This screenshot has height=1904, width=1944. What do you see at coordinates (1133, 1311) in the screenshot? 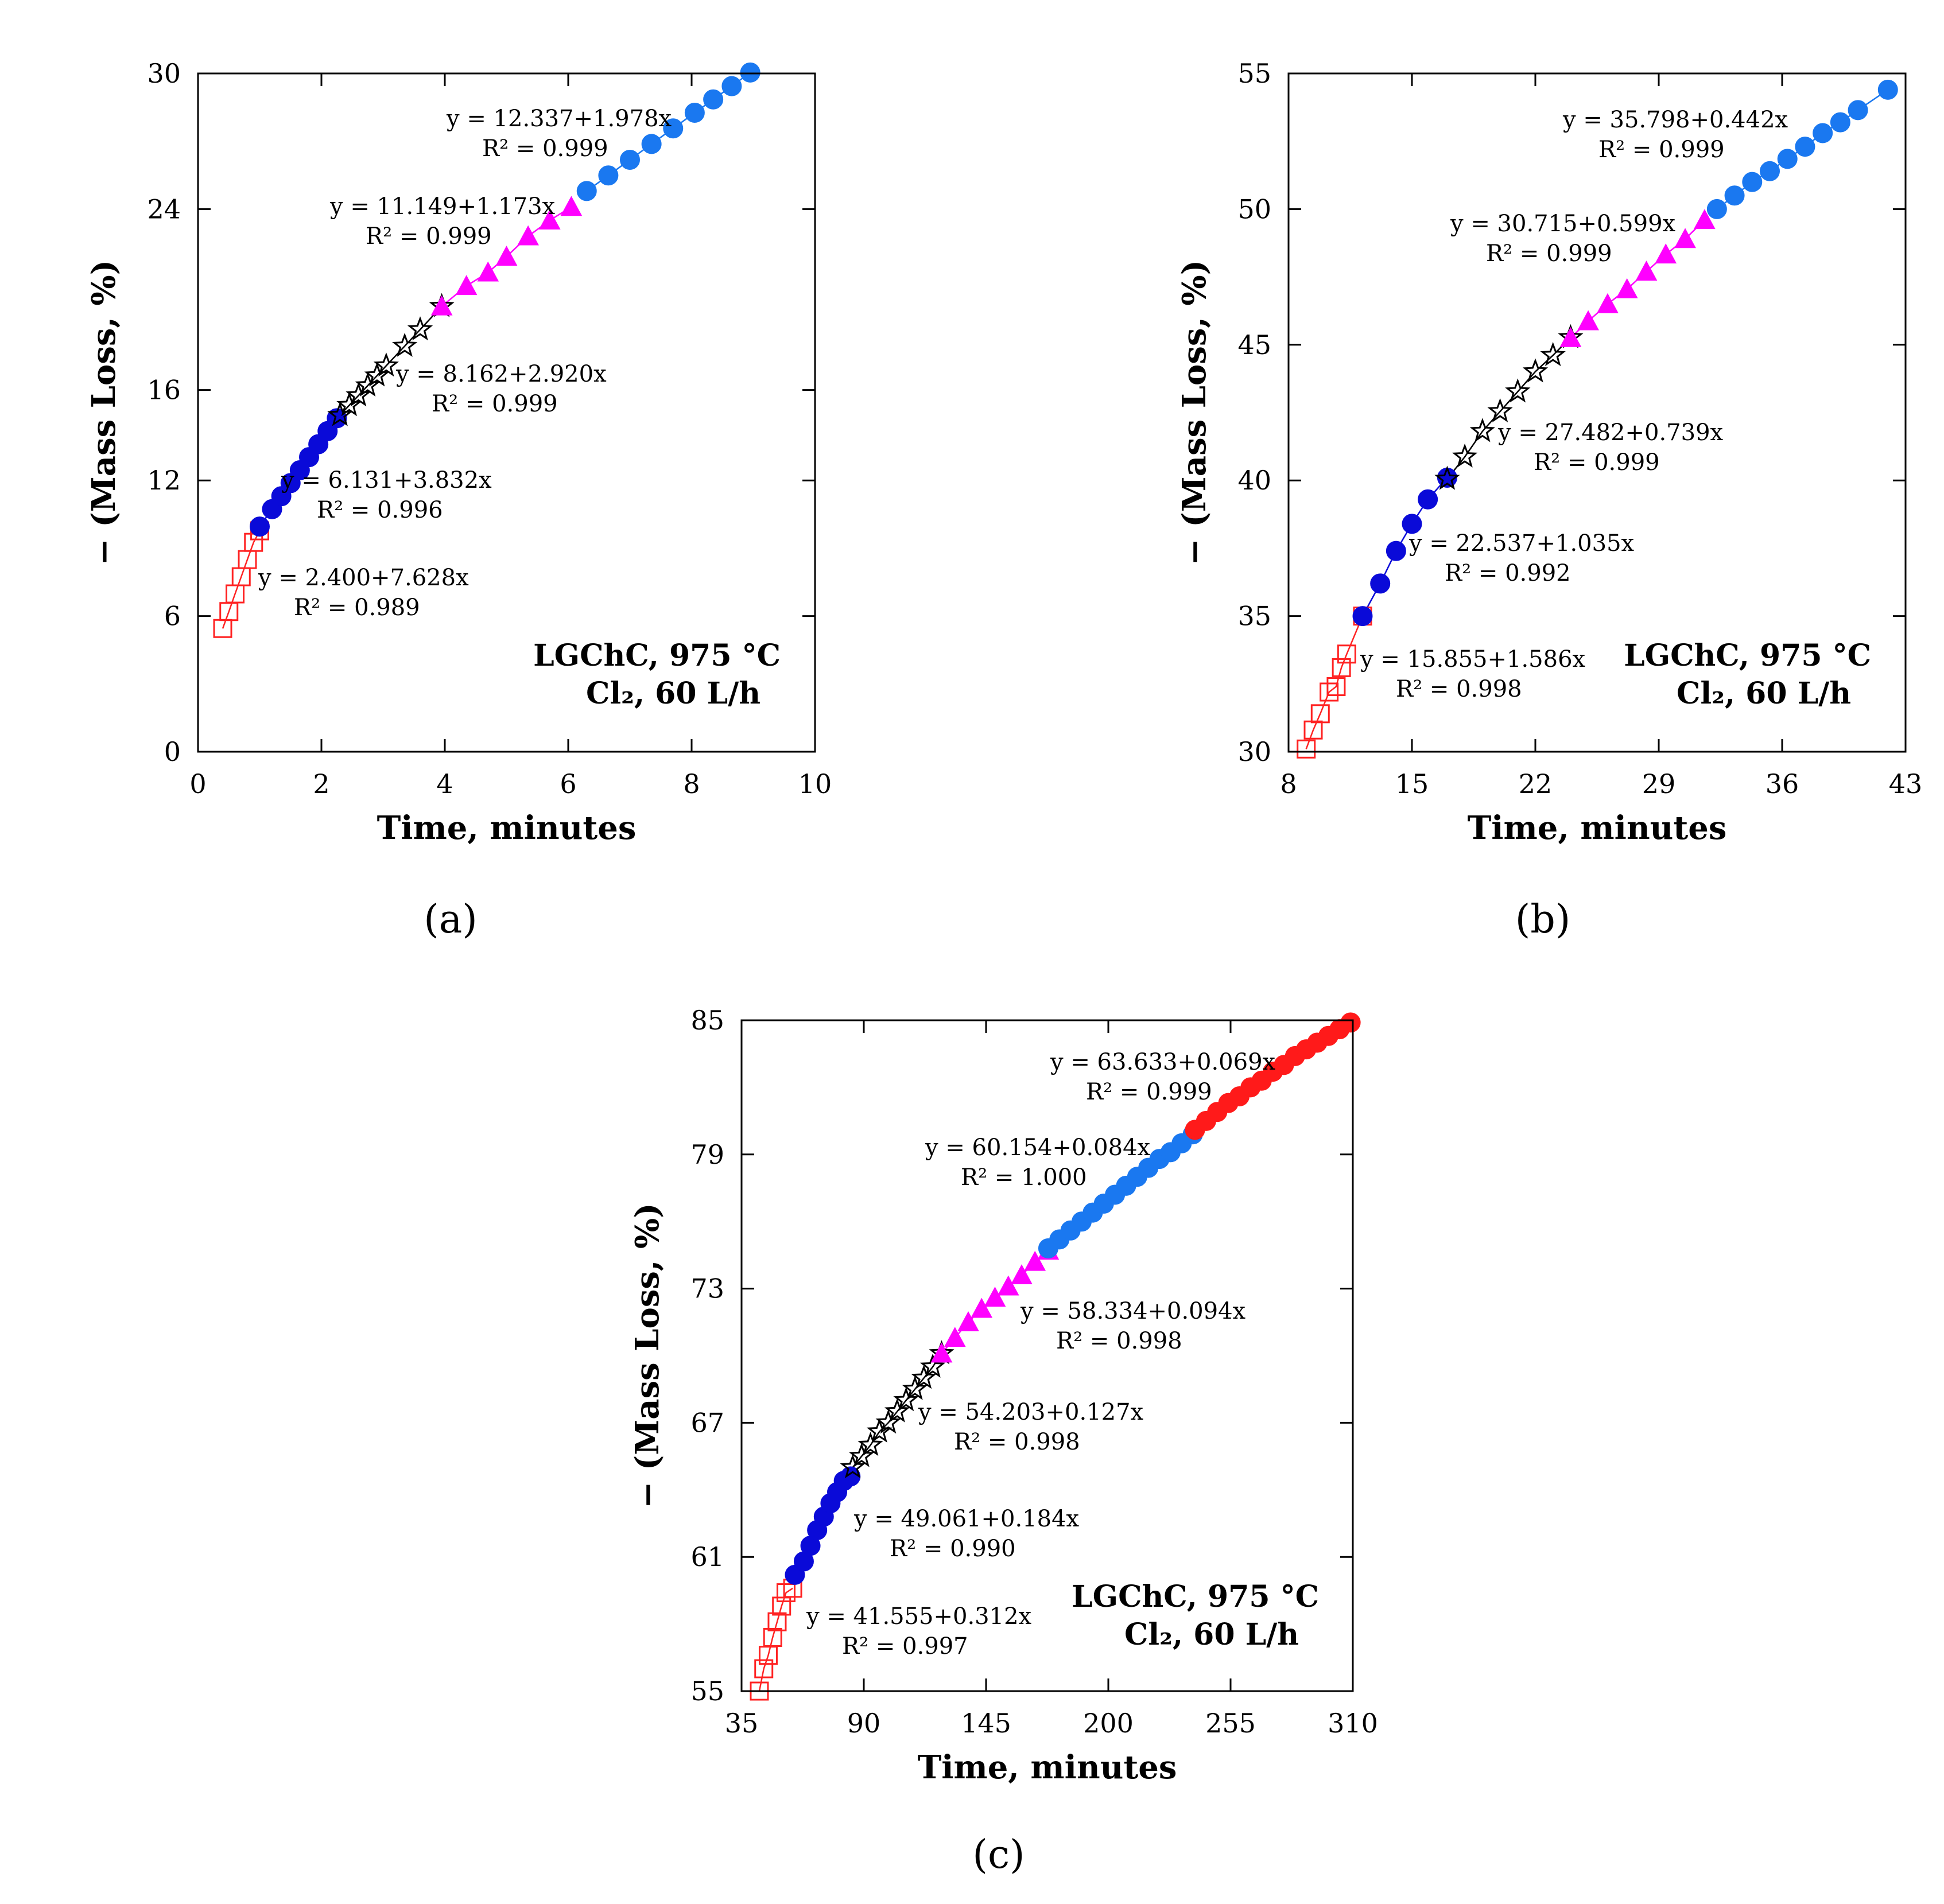
I see `fit-equation-4: y = 58.334+0.094x` at bounding box center [1133, 1311].